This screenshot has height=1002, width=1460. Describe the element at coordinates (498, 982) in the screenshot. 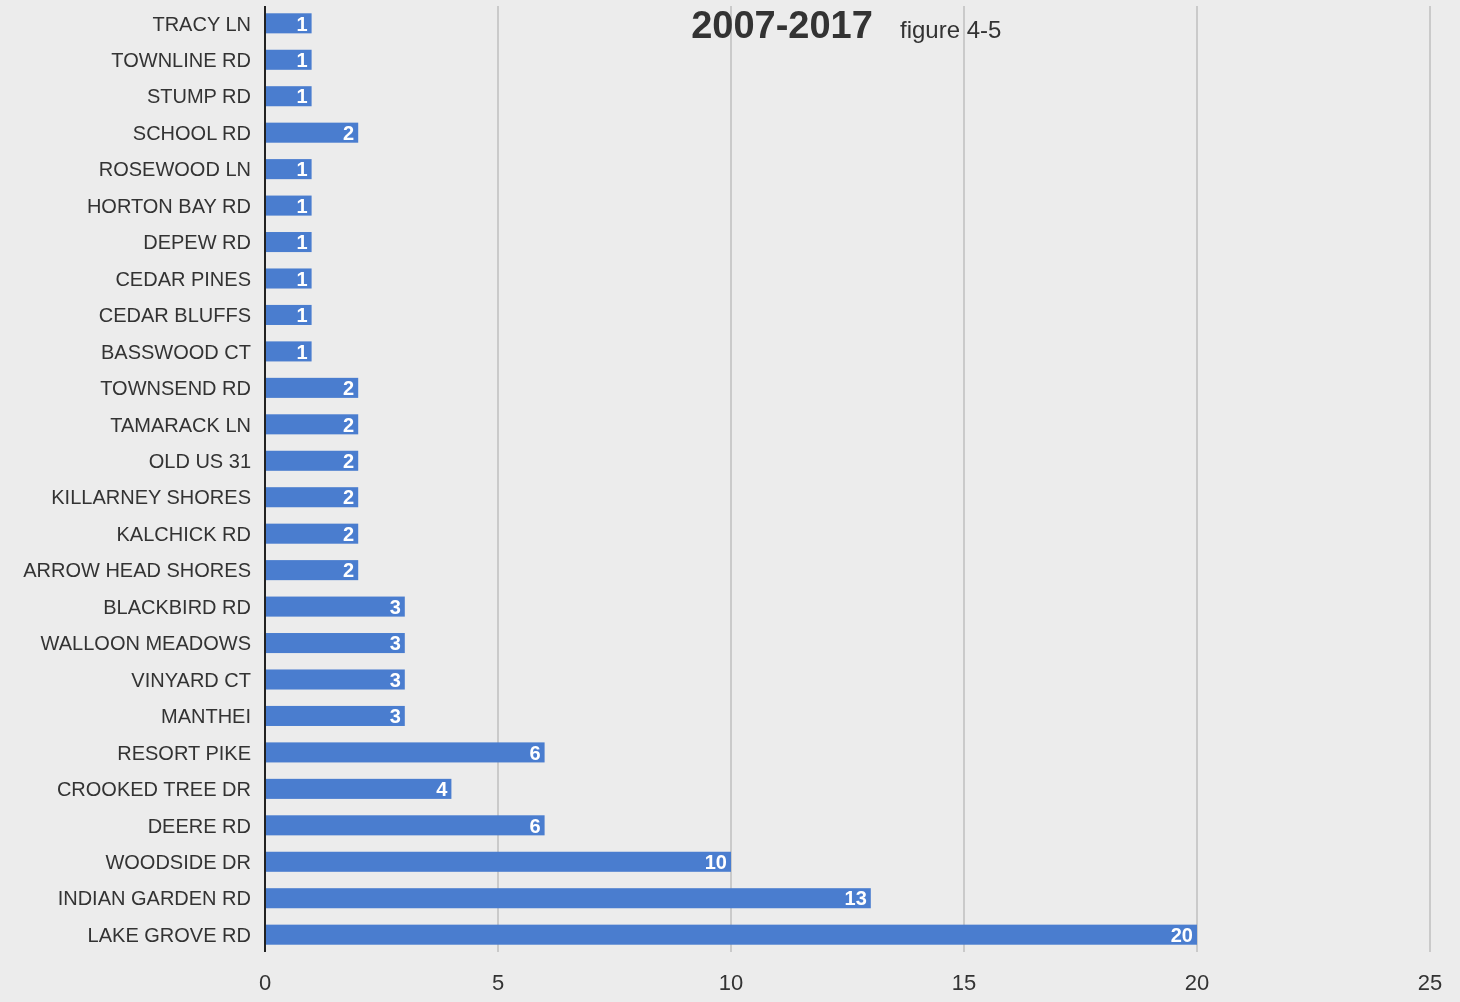

I see `x-tick-label: 5` at that location.